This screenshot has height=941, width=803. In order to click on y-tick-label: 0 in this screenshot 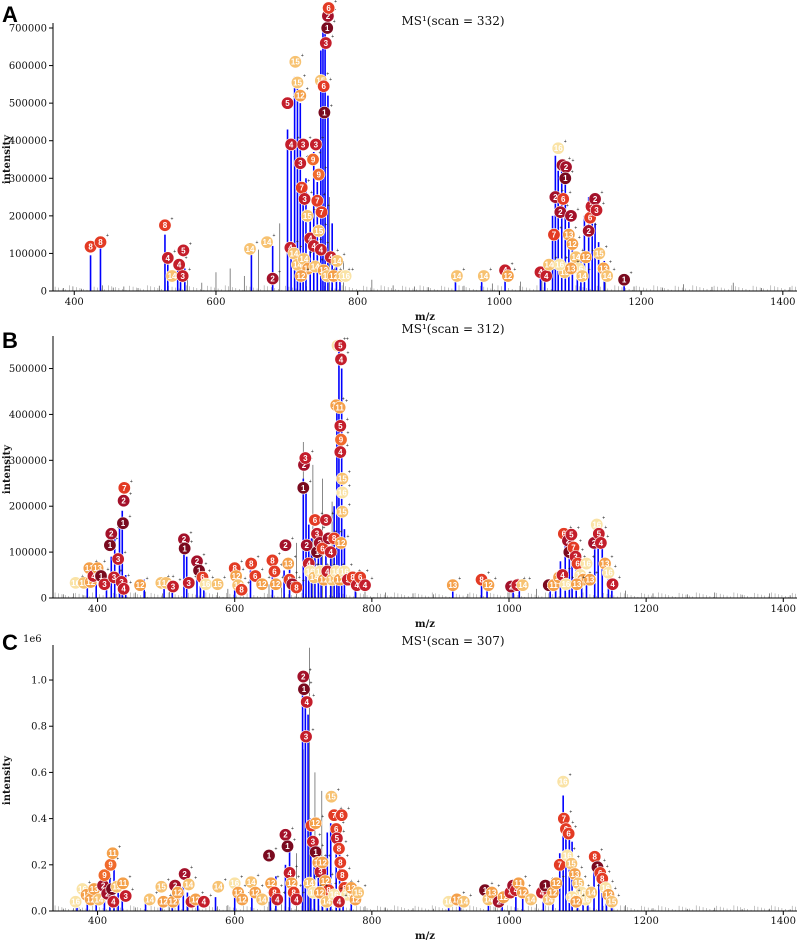, I will do `click(44, 292)`.